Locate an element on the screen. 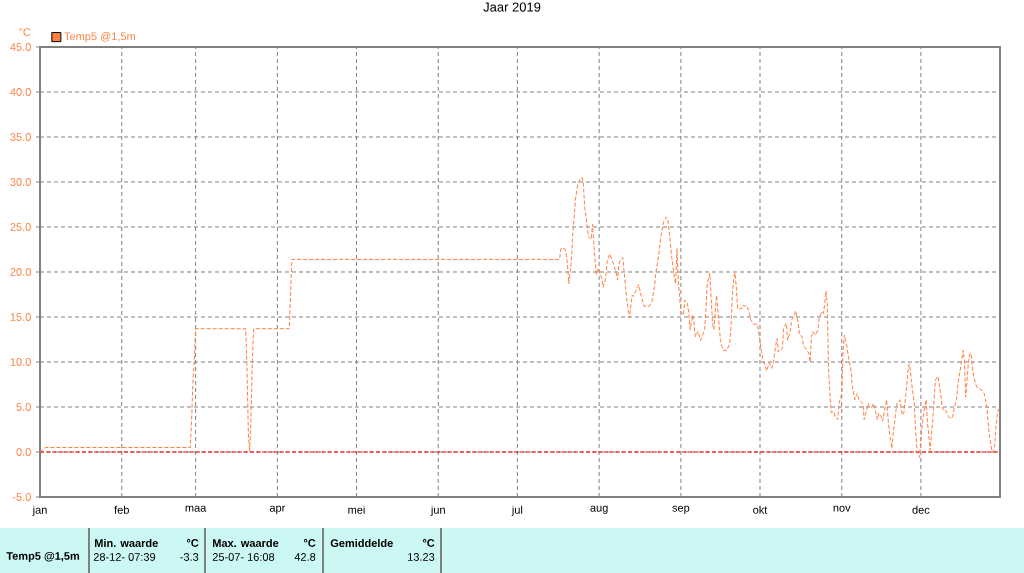 This screenshot has width=1024, height=573. y-tick-label: -5.0 is located at coordinates (21, 497).